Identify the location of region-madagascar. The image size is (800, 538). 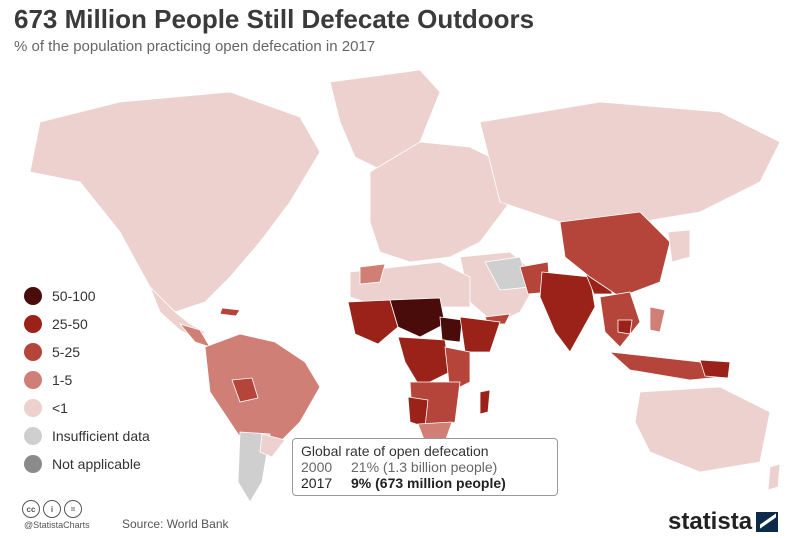
(485, 402).